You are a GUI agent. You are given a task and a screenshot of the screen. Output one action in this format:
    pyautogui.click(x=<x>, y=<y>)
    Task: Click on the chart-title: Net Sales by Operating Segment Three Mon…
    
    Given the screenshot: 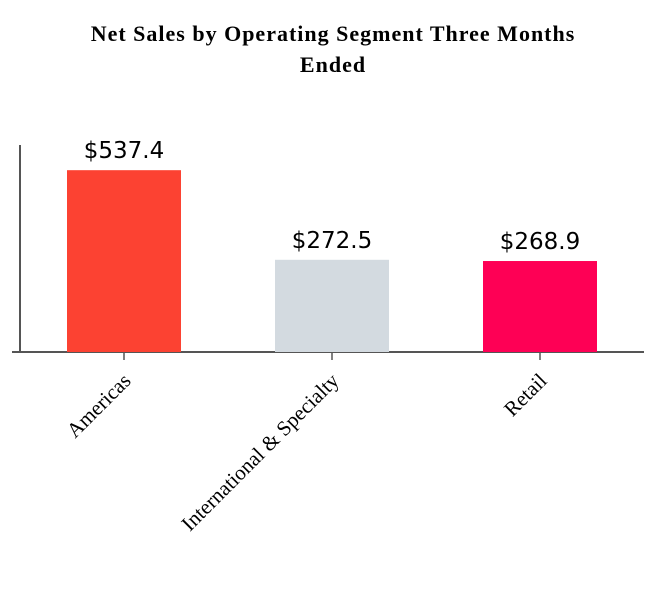 What is the action you would take?
    pyautogui.click(x=333, y=49)
    